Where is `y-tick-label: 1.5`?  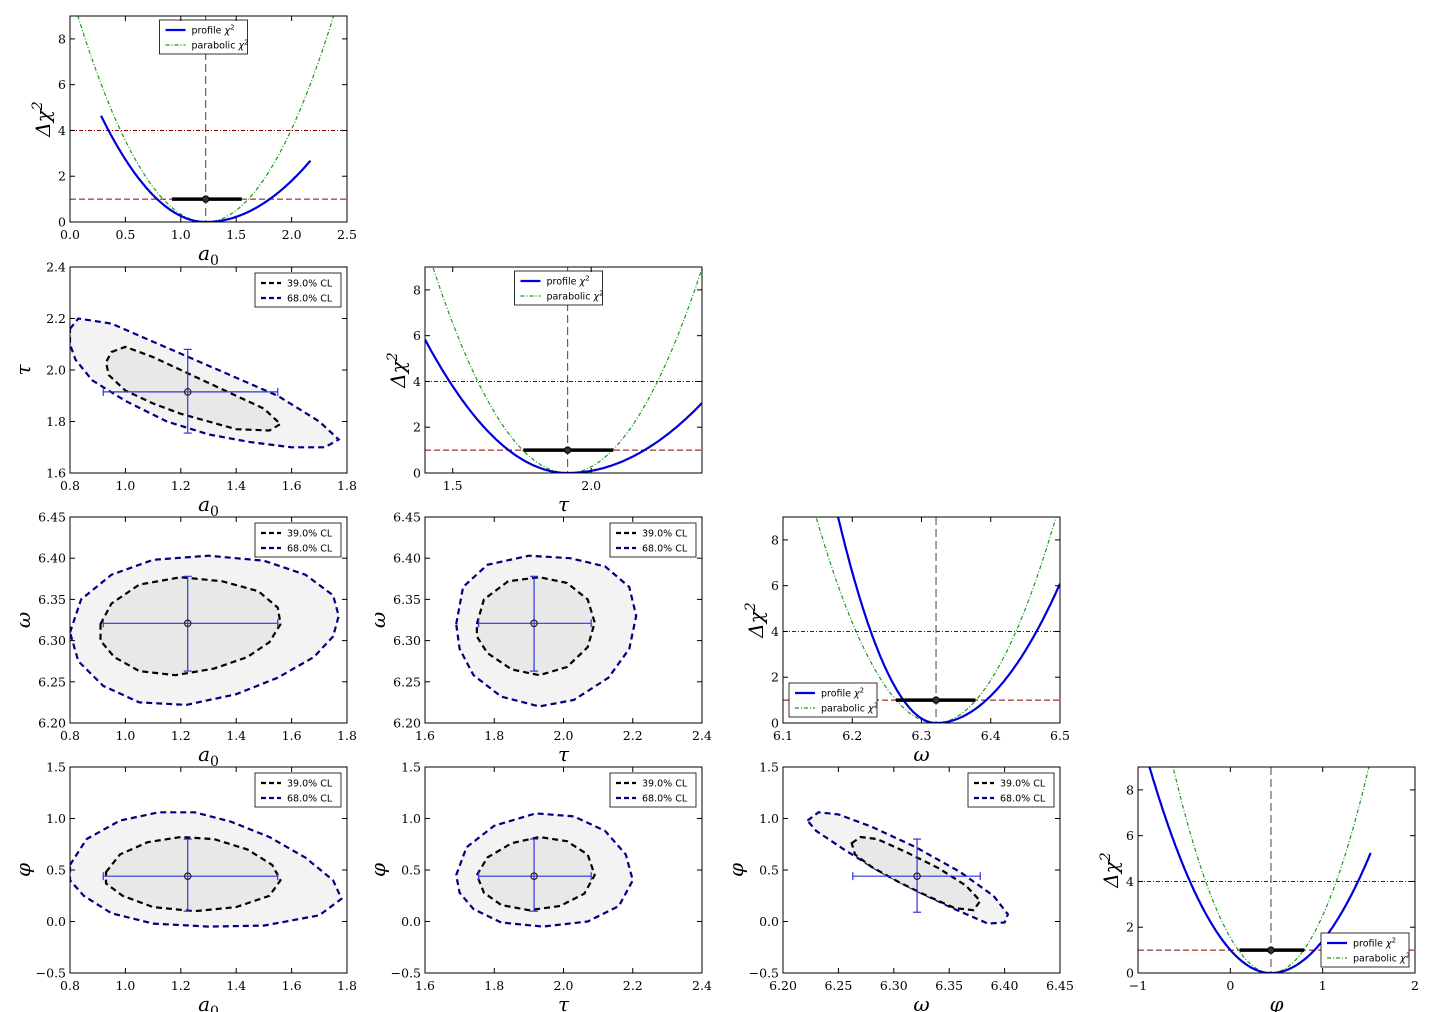
y-tick-label: 1.5 is located at coordinates (56, 767).